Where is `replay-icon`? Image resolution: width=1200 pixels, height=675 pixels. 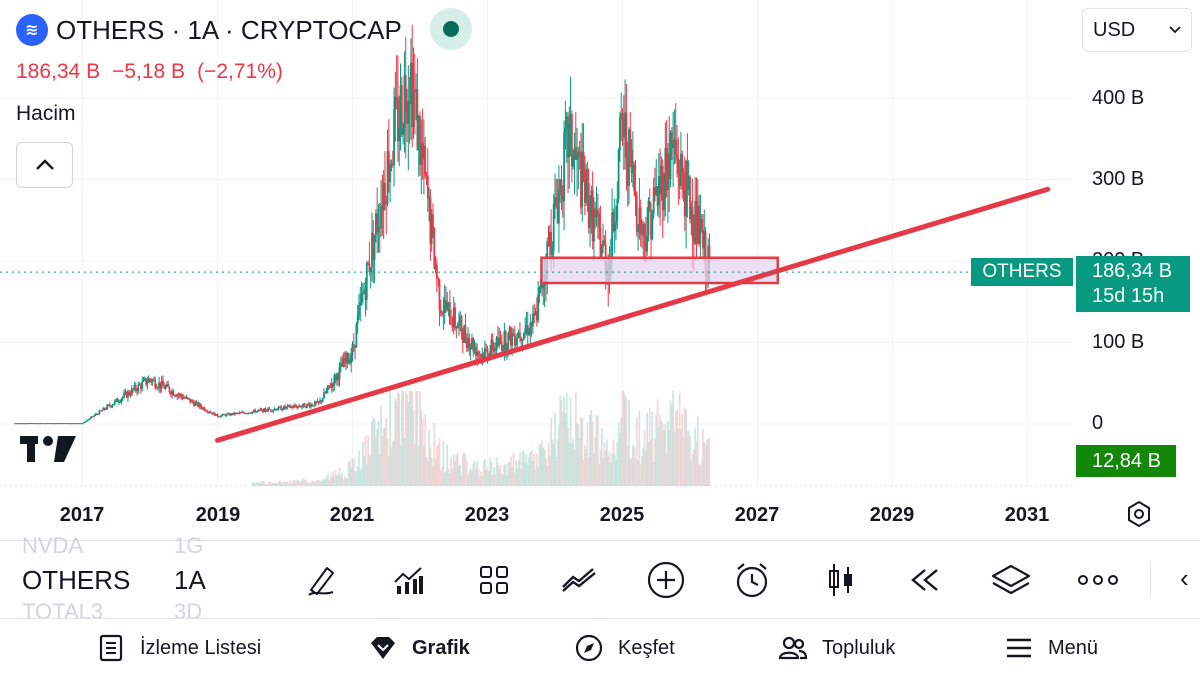
replay-icon is located at coordinates (925, 580).